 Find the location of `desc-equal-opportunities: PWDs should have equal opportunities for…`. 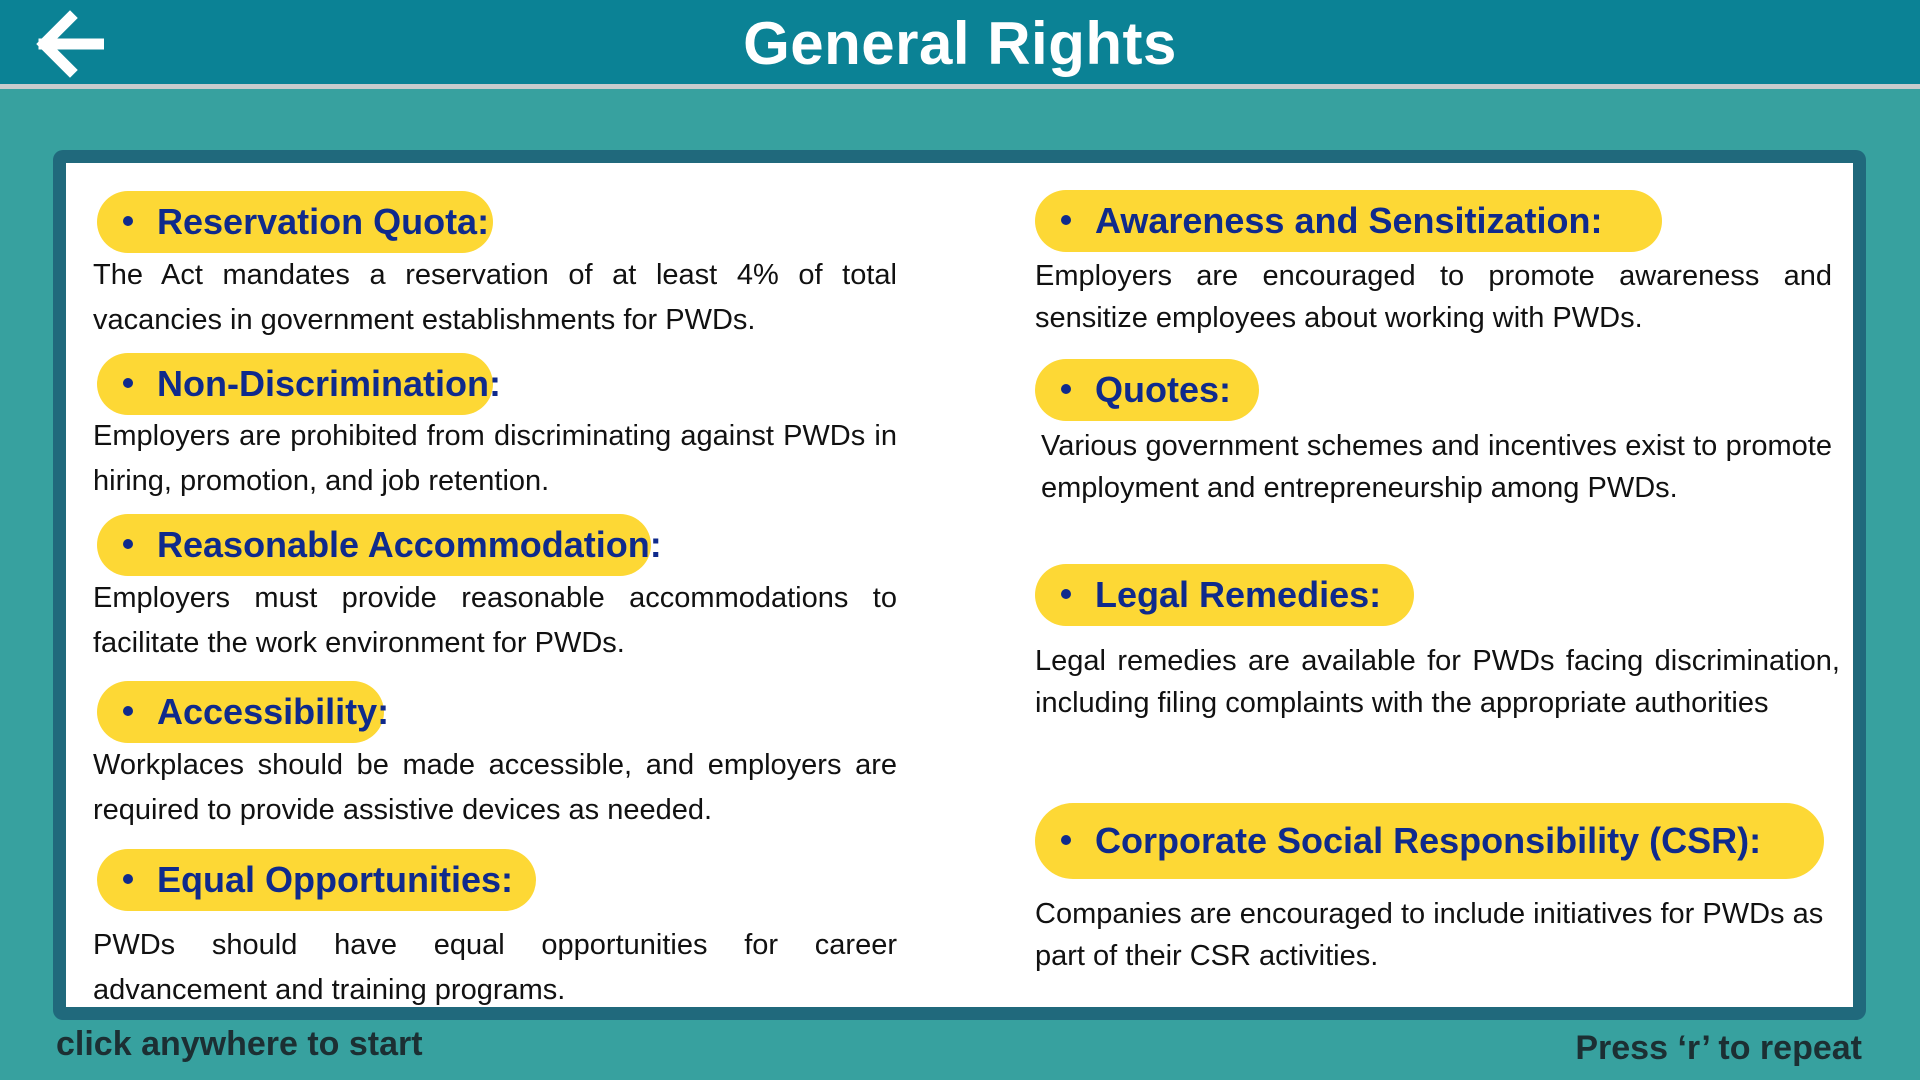

desc-equal-opportunities: PWDs should have equal opportunities for… is located at coordinates (495, 967).